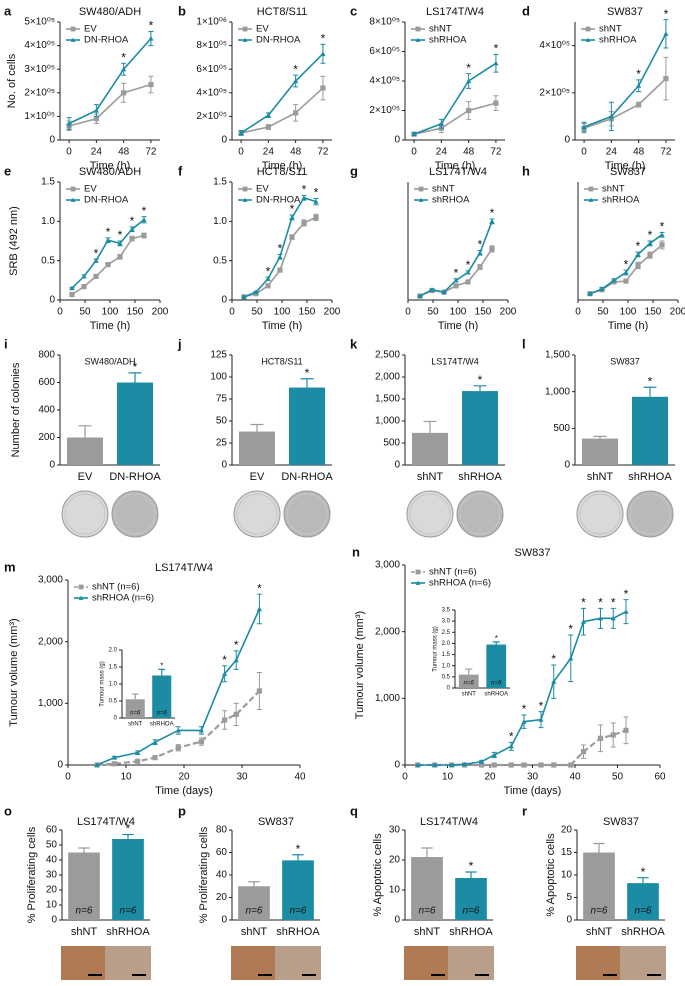 This screenshot has width=685, height=986. What do you see at coordinates (182, 10) in the screenshot?
I see `panel-label: b` at bounding box center [182, 10].